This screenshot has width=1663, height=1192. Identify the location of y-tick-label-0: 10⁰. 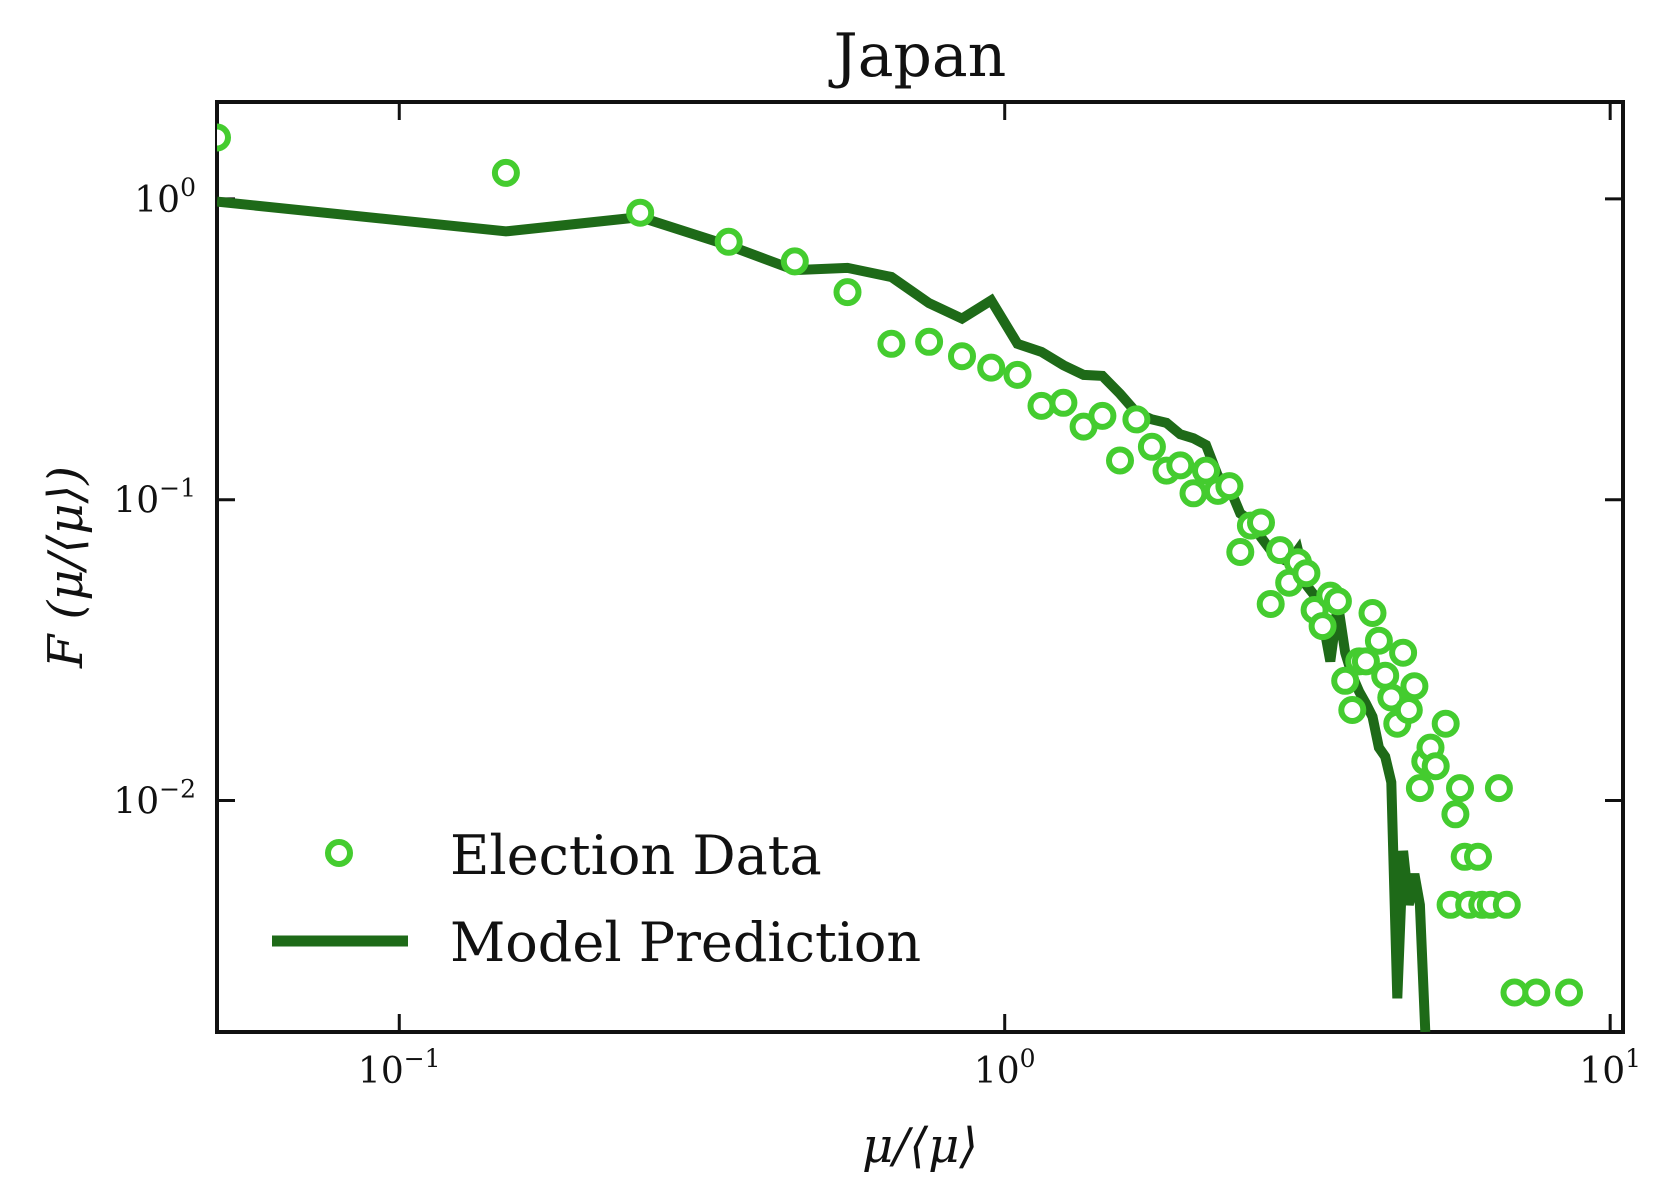
(165, 197).